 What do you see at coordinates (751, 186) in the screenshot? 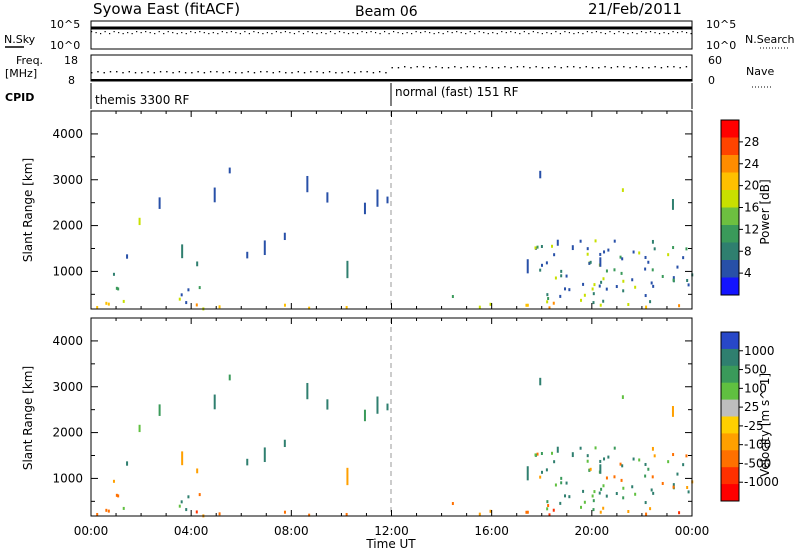
I see `colorbar-tick-label: 20` at bounding box center [751, 186].